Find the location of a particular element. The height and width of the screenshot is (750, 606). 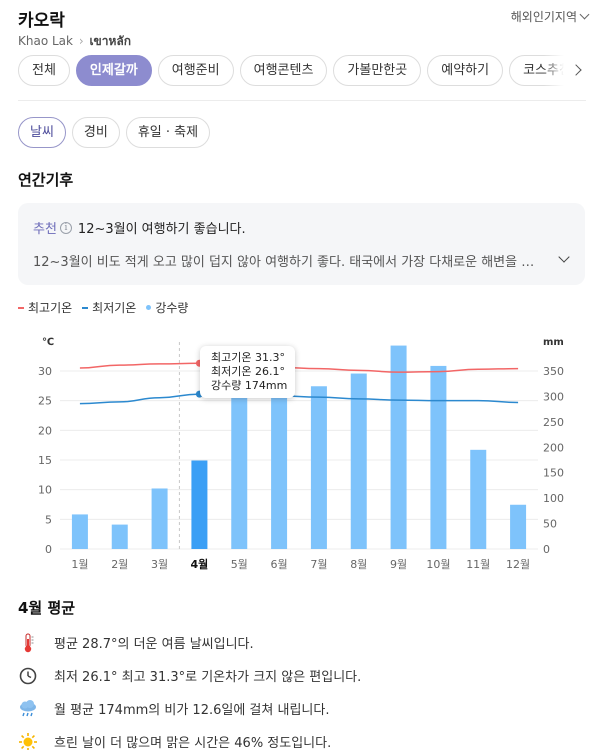

expand-chevron-icon is located at coordinates (564, 257).